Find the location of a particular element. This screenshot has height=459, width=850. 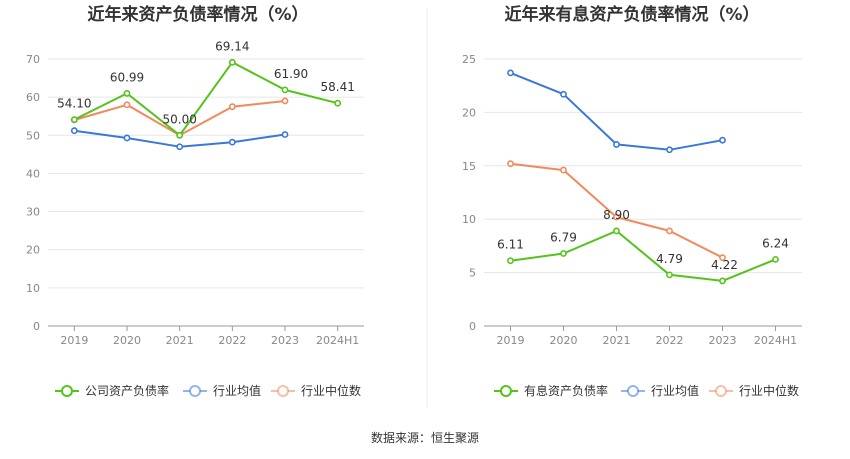

data-label: 61.90 is located at coordinates (291, 74).